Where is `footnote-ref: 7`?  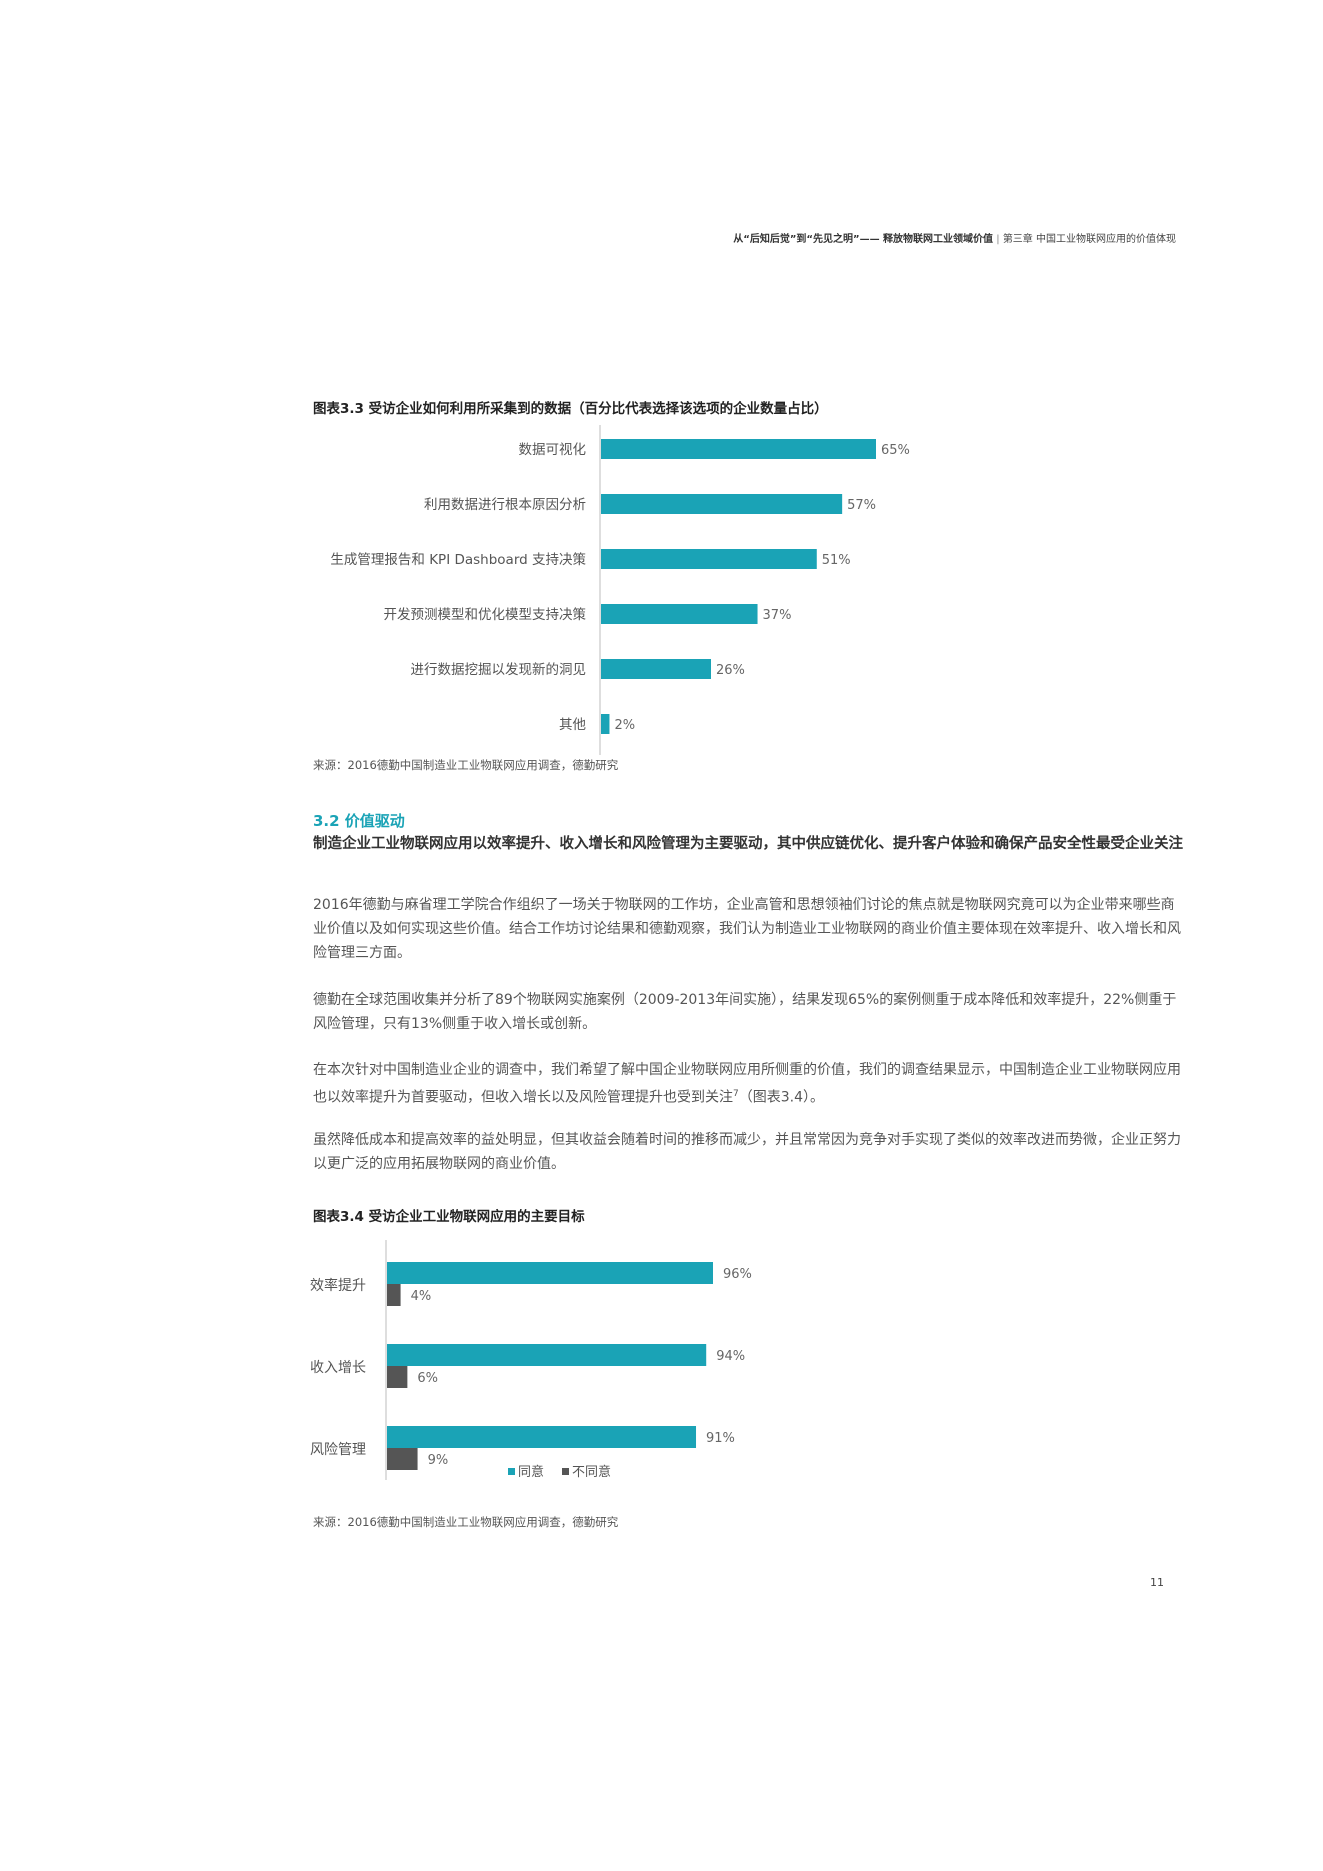
footnote-ref: 7 is located at coordinates (736, 1094).